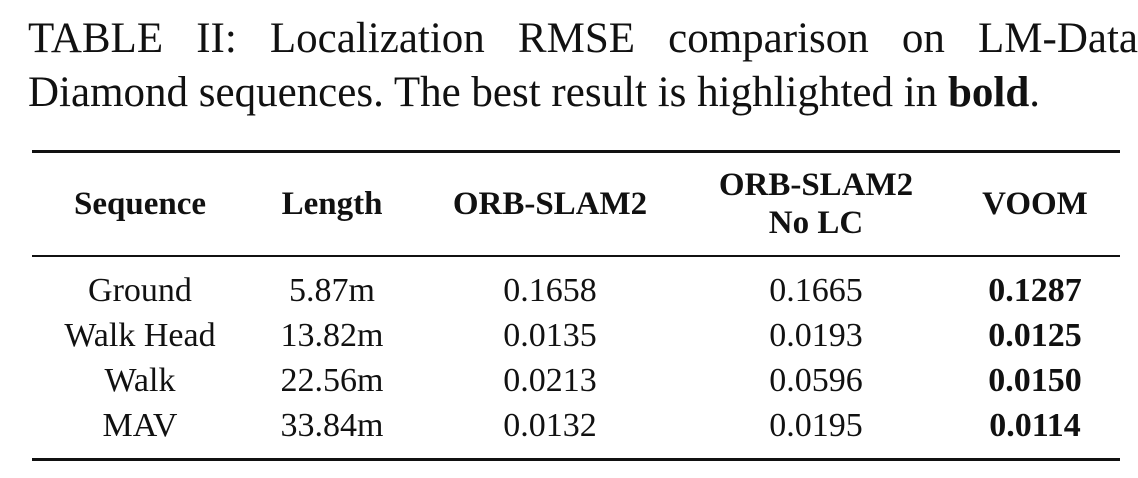  Describe the element at coordinates (140, 380) in the screenshot. I see `cell-sequence: Walk` at that location.